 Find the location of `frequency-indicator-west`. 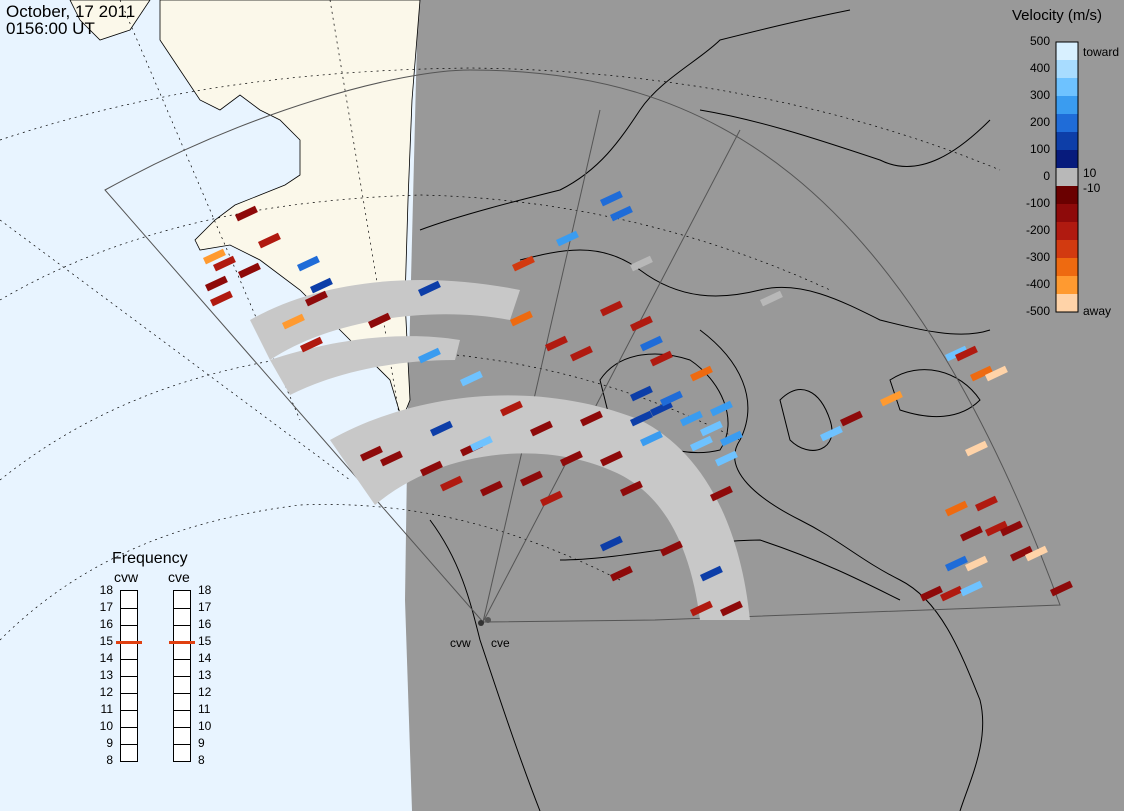

frequency-indicator-west is located at coordinates (129, 642).